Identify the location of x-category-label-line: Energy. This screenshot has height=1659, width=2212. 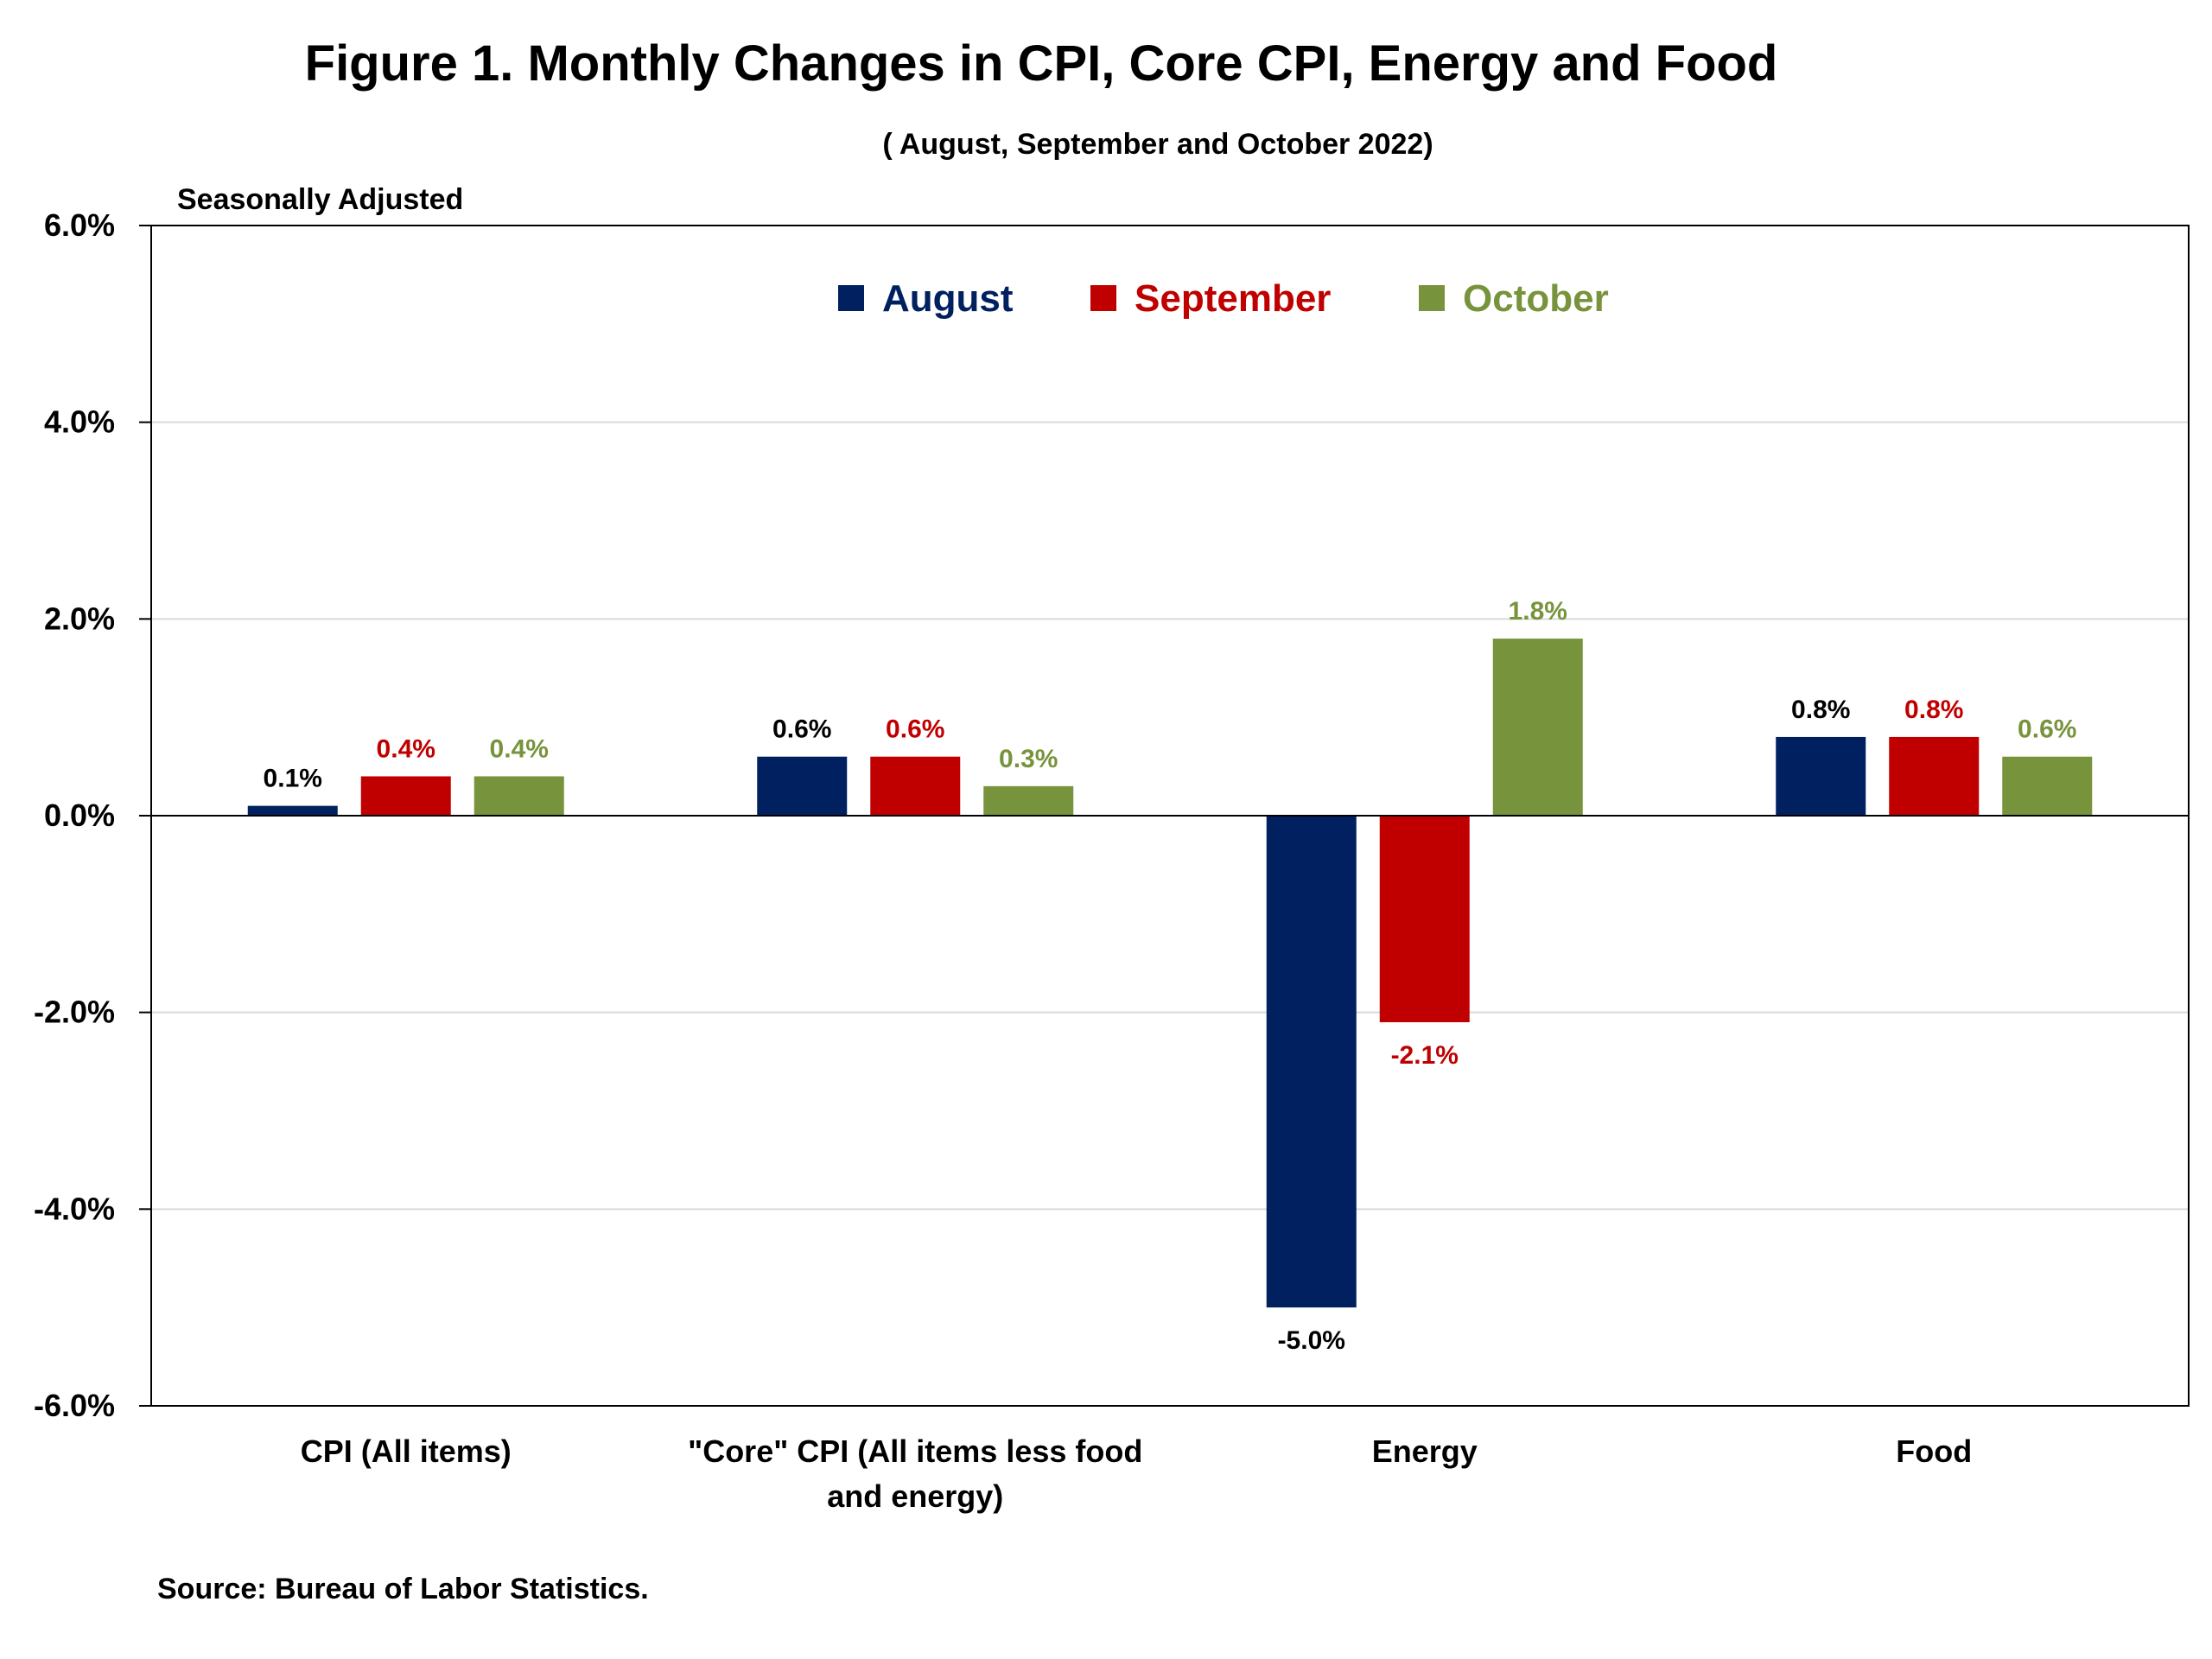
(1425, 1451).